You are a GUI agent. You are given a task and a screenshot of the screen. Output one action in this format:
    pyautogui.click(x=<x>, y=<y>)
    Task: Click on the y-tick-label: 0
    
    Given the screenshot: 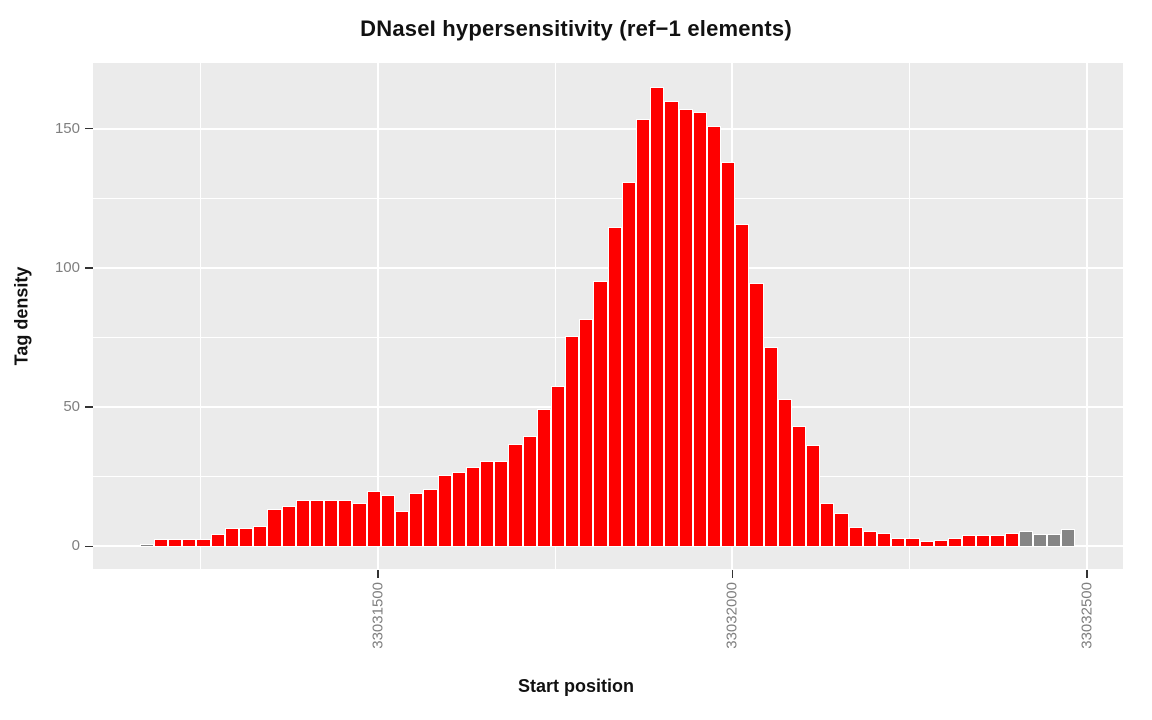 What is the action you would take?
    pyautogui.click(x=75, y=546)
    